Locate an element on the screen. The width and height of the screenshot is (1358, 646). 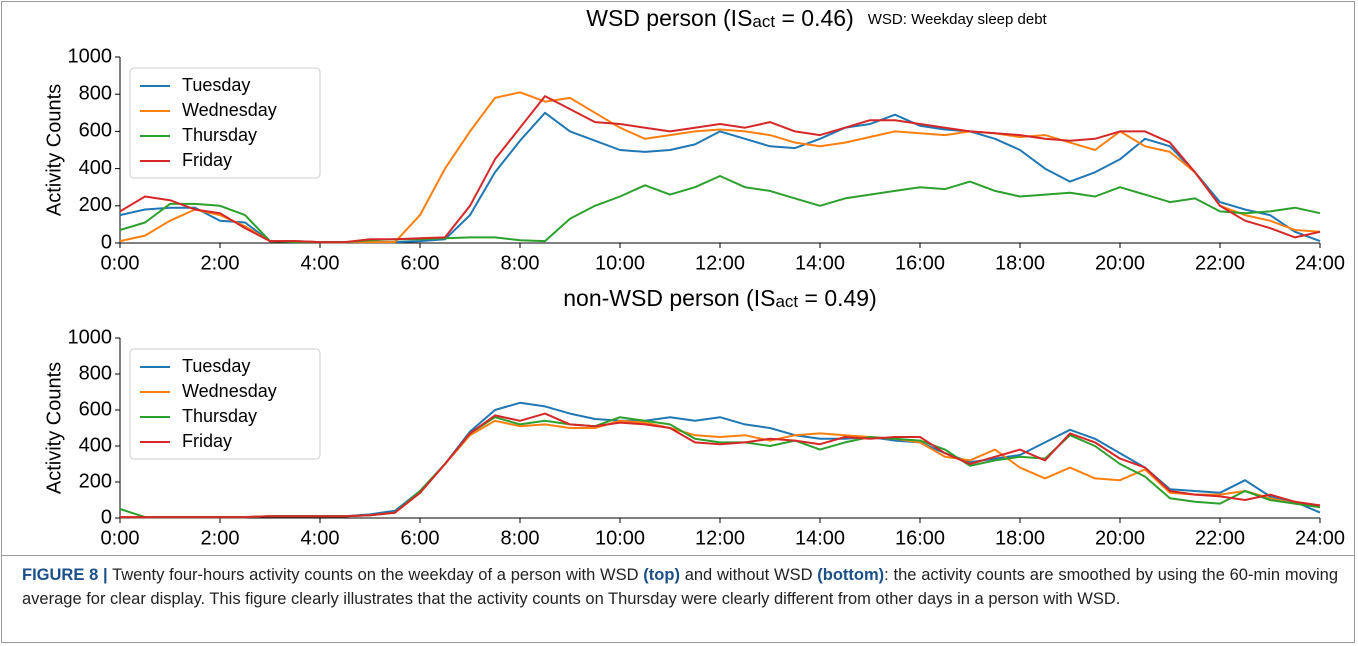
caption-text: and without WSD is located at coordinates (748, 575).